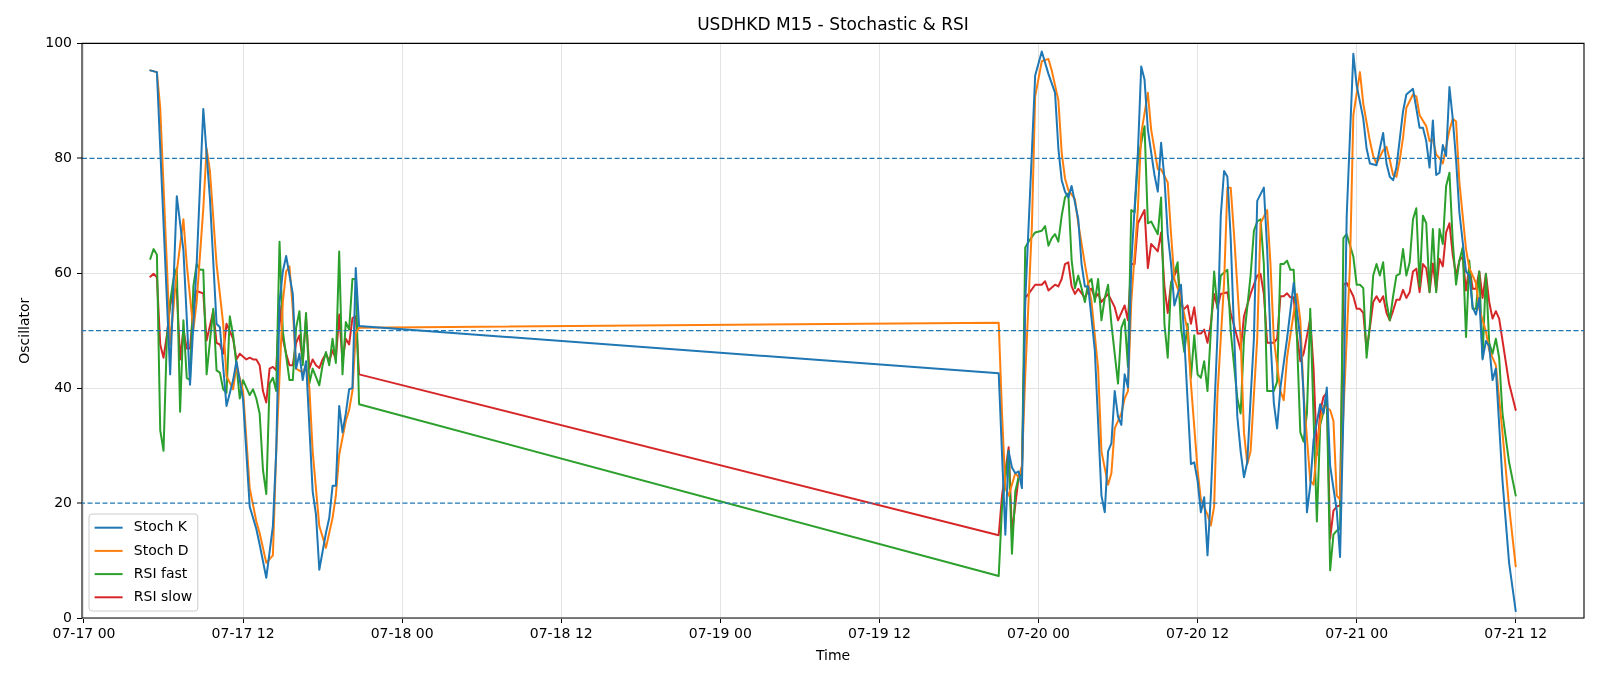  I want to click on legend-label: RSI slow, so click(163, 595).